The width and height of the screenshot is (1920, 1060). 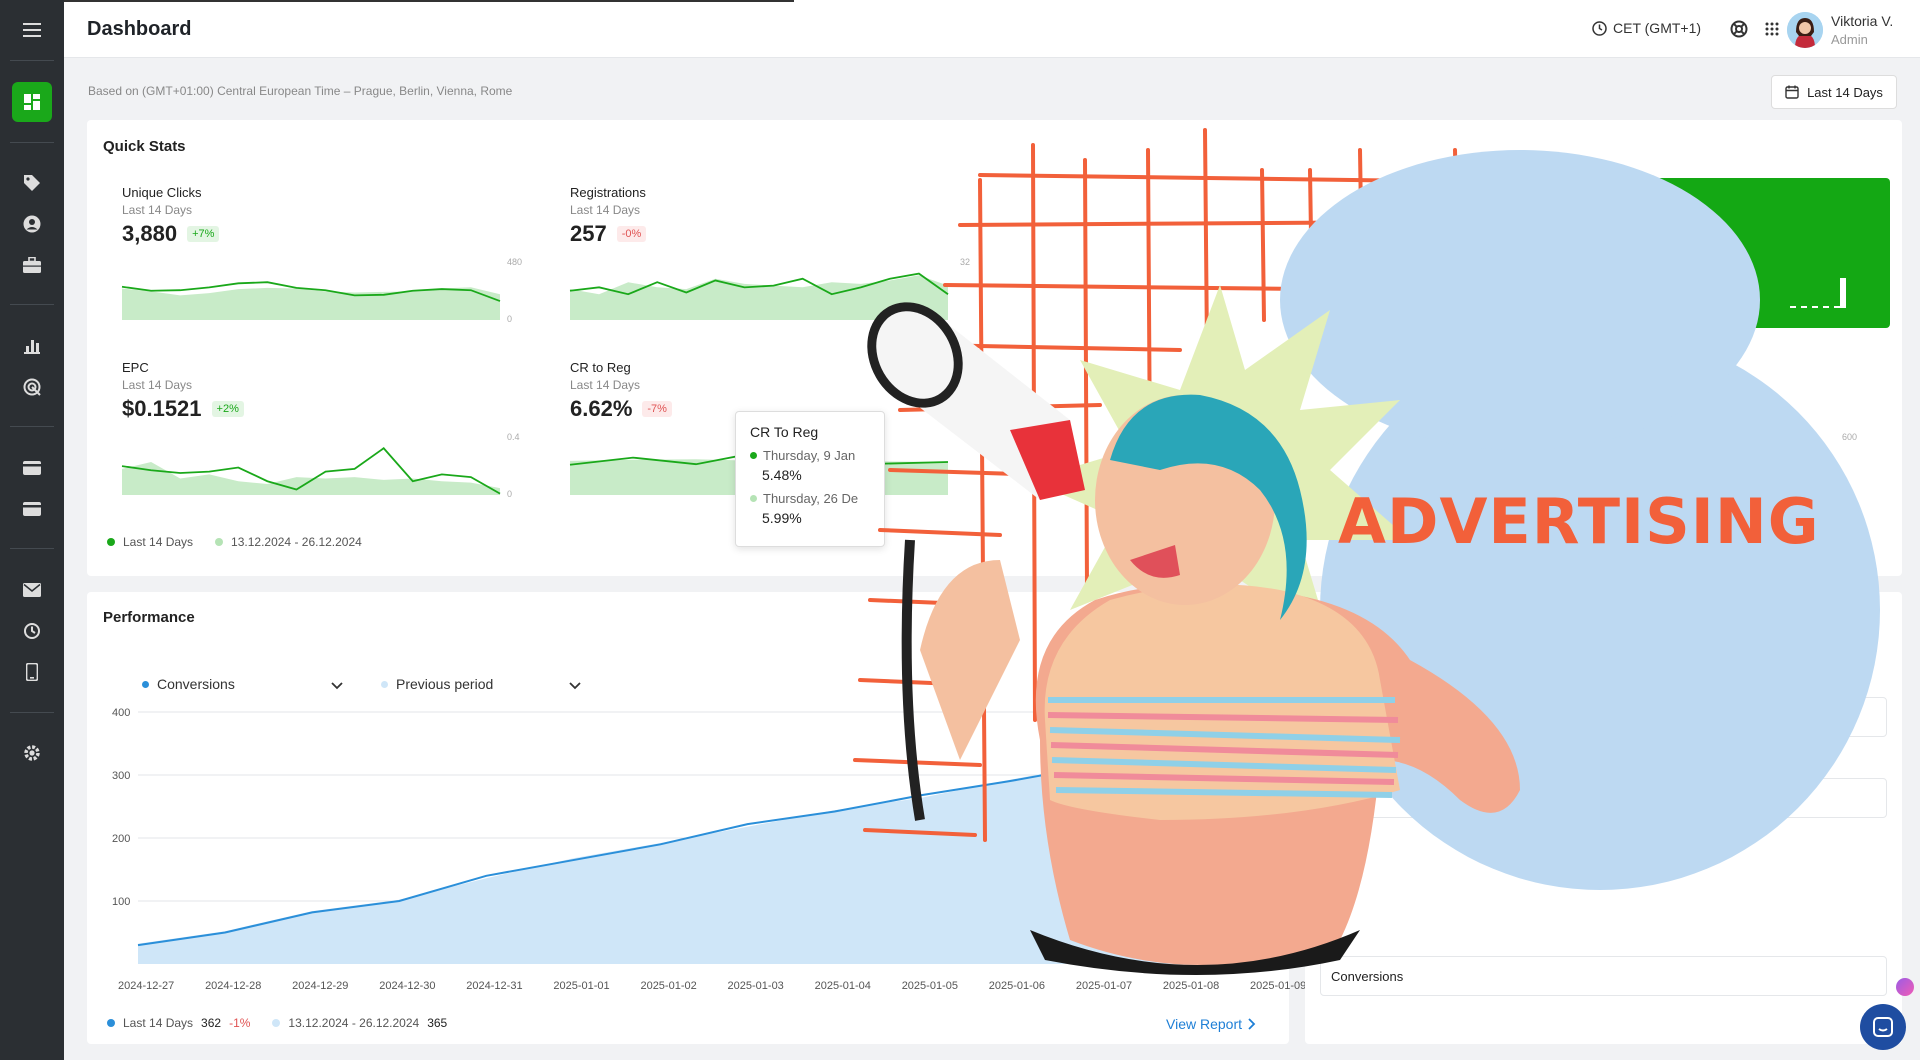 What do you see at coordinates (1849, 39) in the screenshot?
I see `user-role: Admin` at bounding box center [1849, 39].